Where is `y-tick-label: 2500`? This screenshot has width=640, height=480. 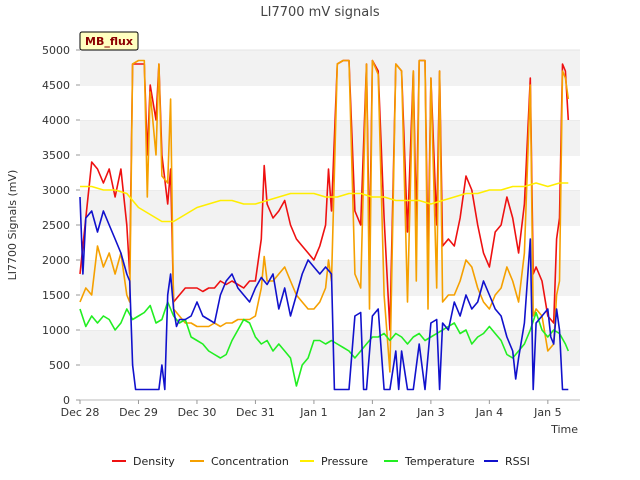 y-tick-label: 2500 is located at coordinates (56, 225).